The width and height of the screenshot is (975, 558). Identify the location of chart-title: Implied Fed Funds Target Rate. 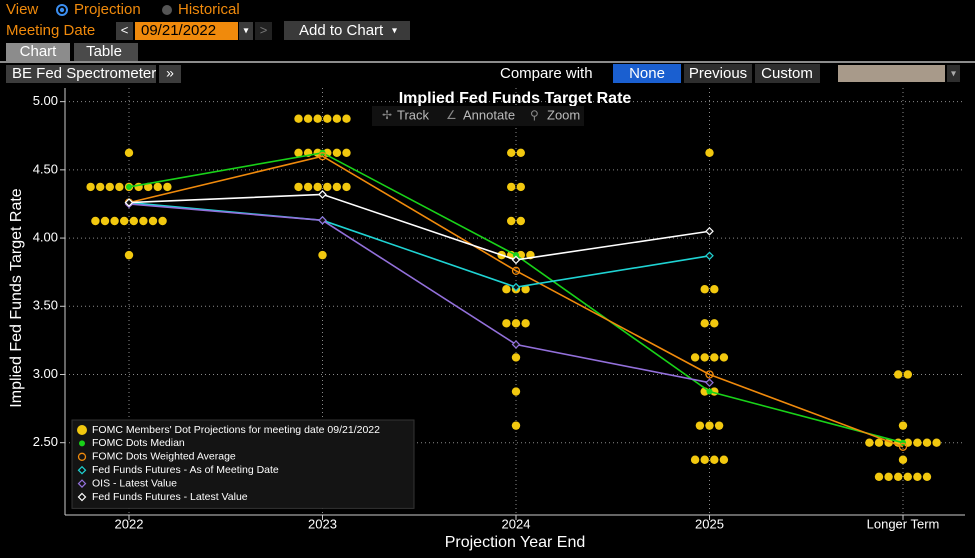
(515, 98).